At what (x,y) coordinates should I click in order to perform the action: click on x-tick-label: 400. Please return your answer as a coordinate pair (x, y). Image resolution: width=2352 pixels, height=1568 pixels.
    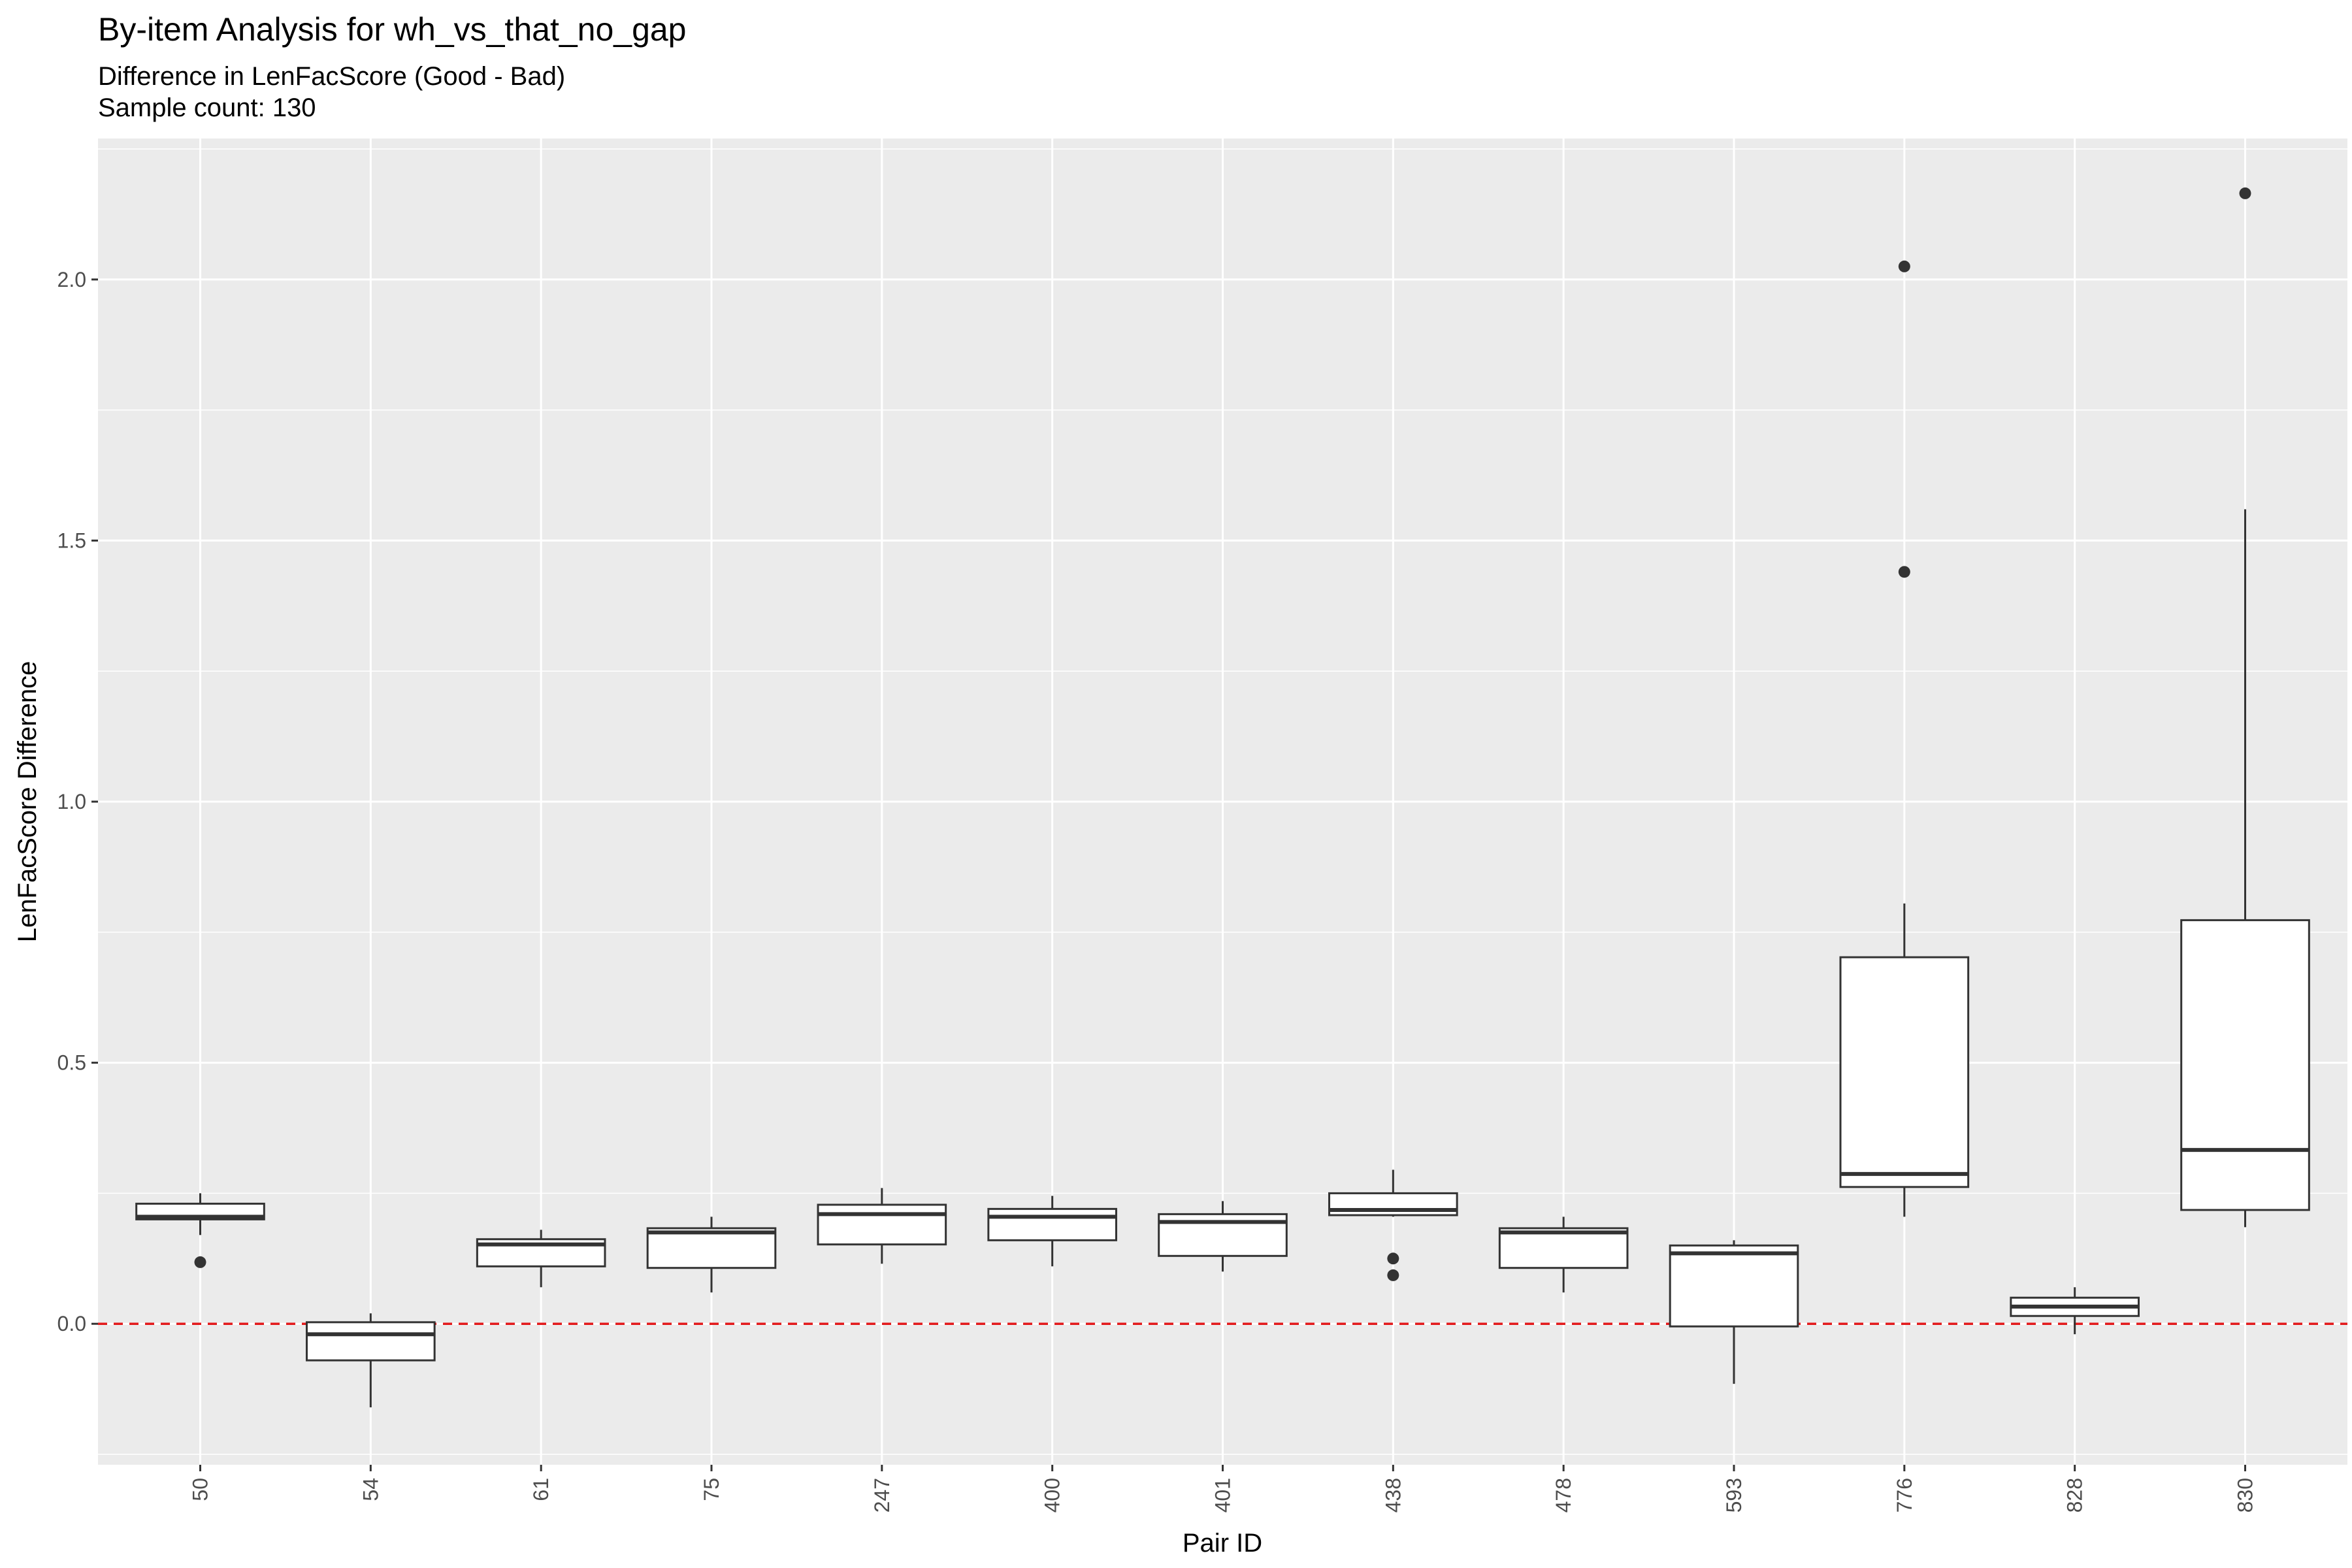
    Looking at the image, I should click on (1052, 1495).